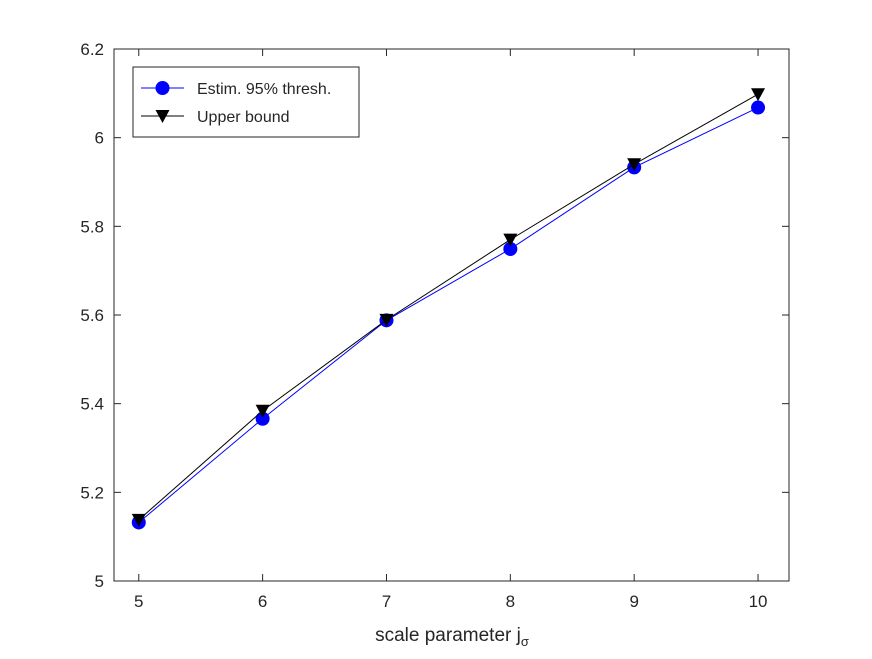  Describe the element at coordinates (264, 89) in the screenshot. I see `legend-label-estim: Estim. 95% thresh.` at that location.